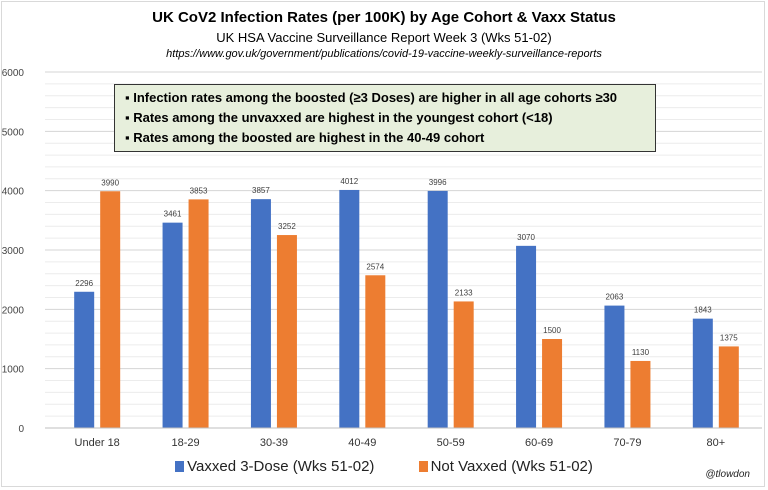  I want to click on legend-swatch-vaxxed, so click(180, 466).